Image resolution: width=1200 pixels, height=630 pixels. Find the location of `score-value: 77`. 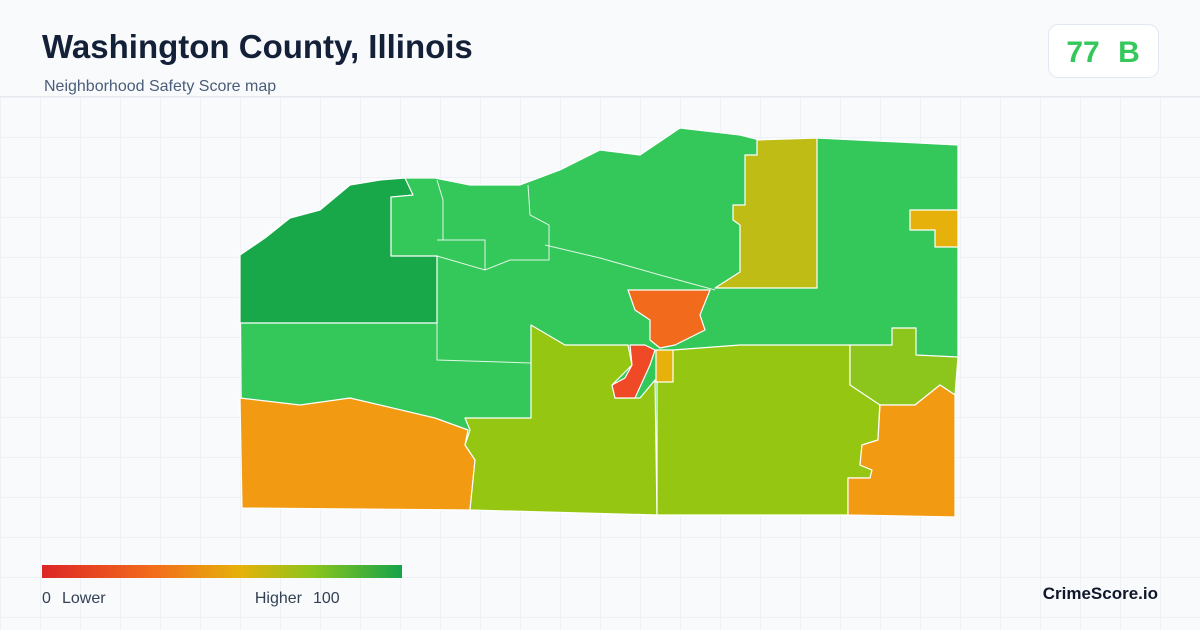

score-value: 77 is located at coordinates (1082, 52).